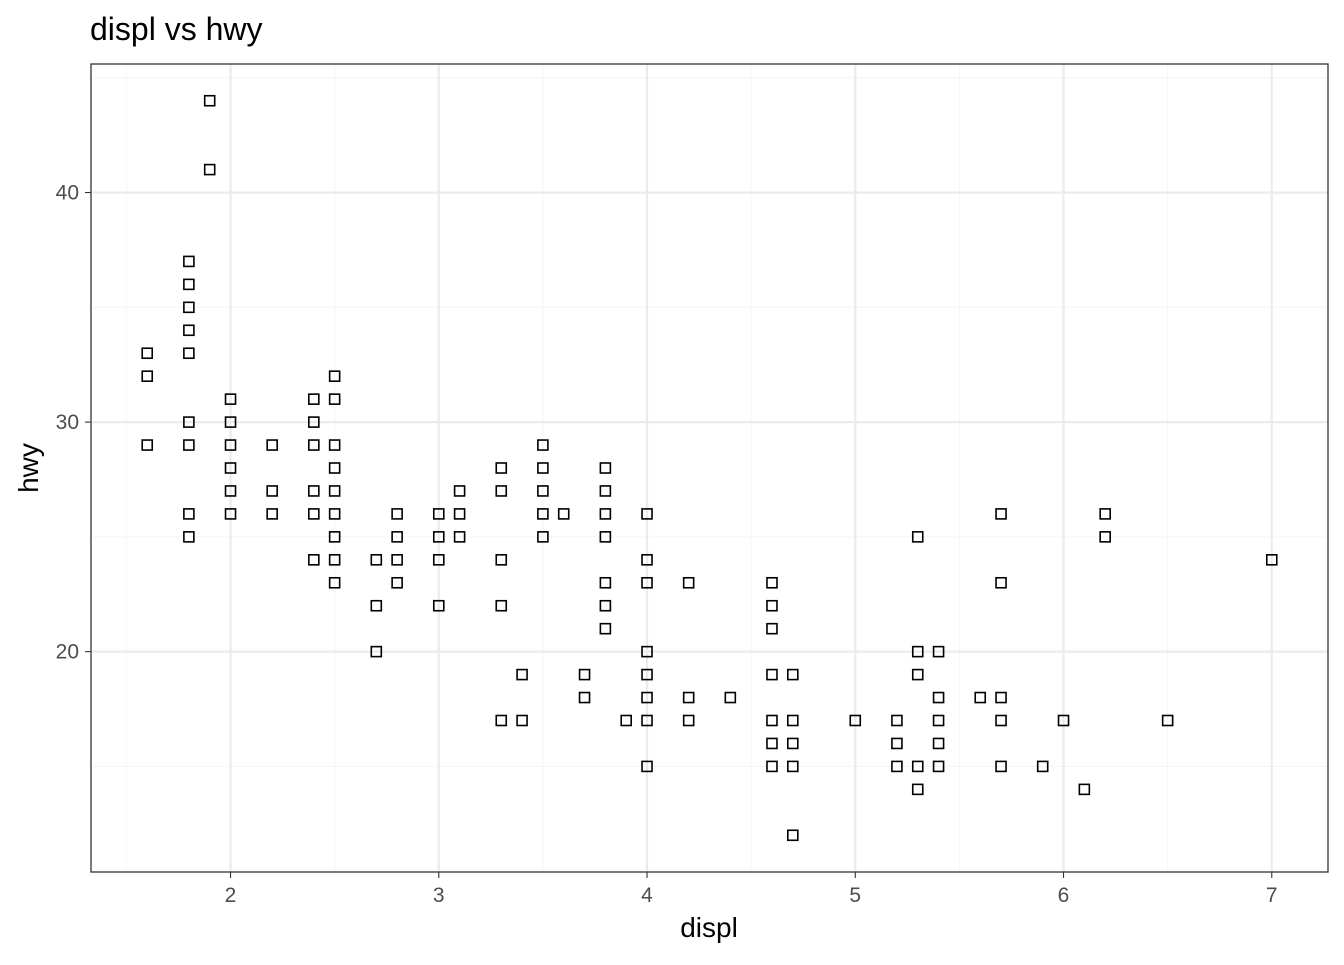  Describe the element at coordinates (647, 895) in the screenshot. I see `x-tick-label: 4` at that location.